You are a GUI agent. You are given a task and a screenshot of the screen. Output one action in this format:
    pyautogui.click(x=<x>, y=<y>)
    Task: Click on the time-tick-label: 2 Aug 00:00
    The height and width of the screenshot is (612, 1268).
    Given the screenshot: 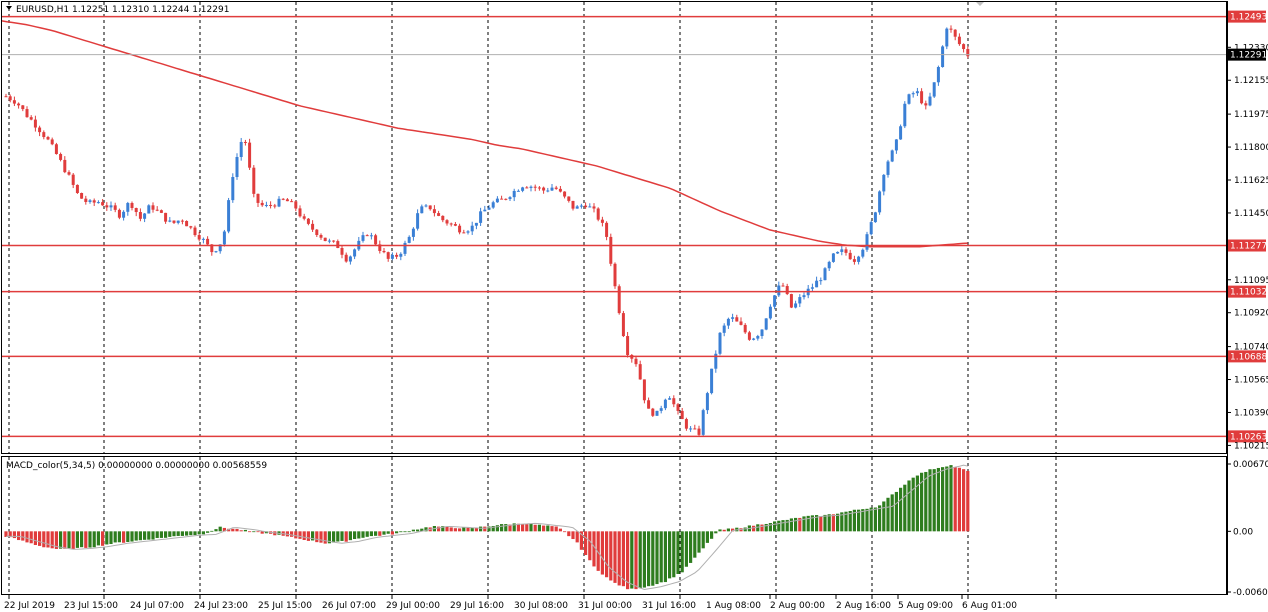 What is the action you would take?
    pyautogui.click(x=797, y=606)
    